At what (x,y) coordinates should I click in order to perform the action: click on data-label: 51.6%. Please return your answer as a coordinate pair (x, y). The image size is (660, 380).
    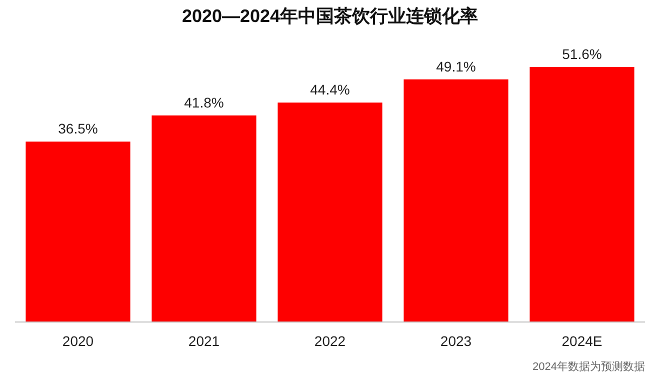
    Looking at the image, I should click on (582, 54).